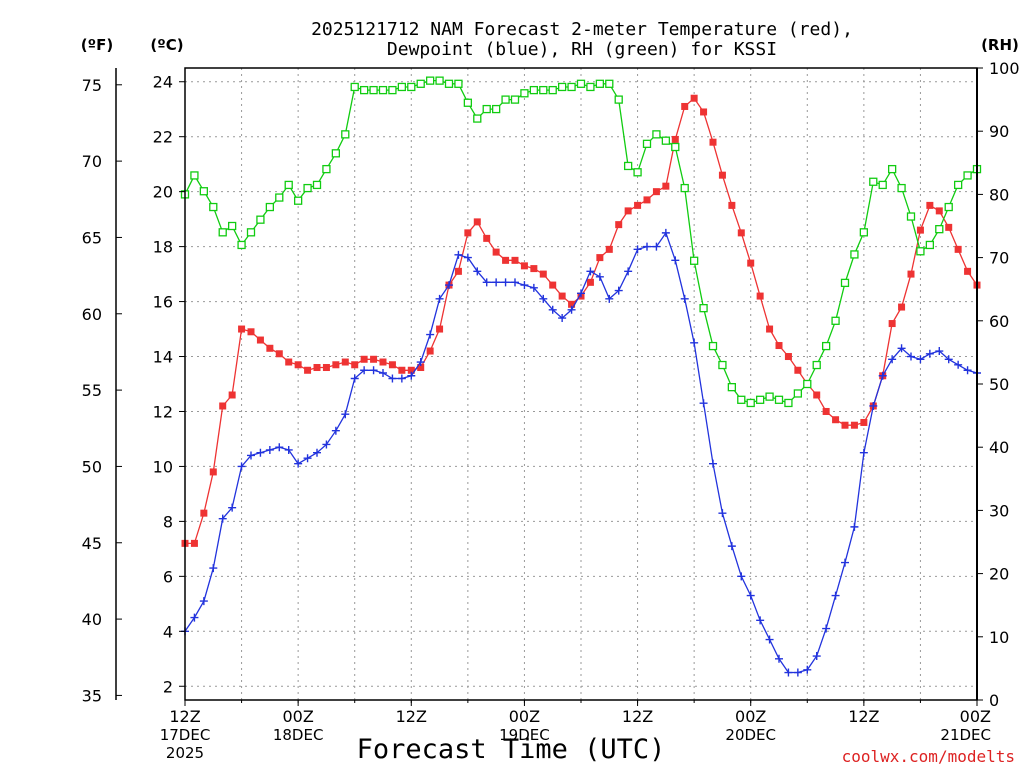 This screenshot has width=1024, height=768. I want to click on celsius-tick-label: 2, so click(168, 686).